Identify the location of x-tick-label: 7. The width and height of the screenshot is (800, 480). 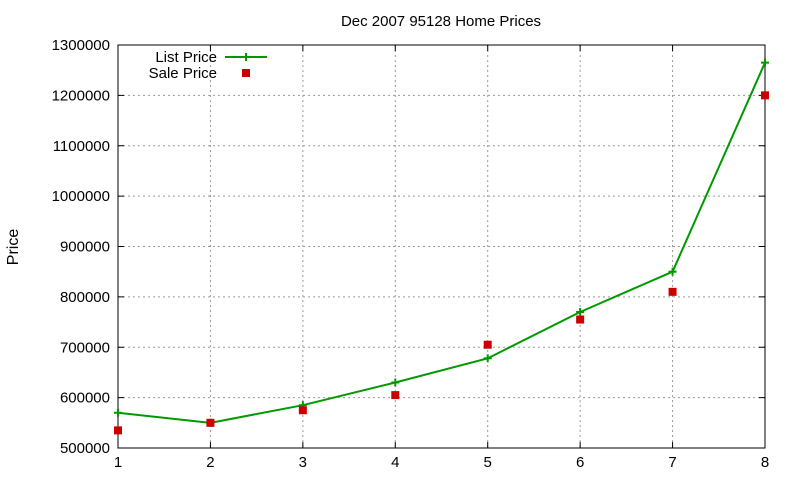
(672, 462).